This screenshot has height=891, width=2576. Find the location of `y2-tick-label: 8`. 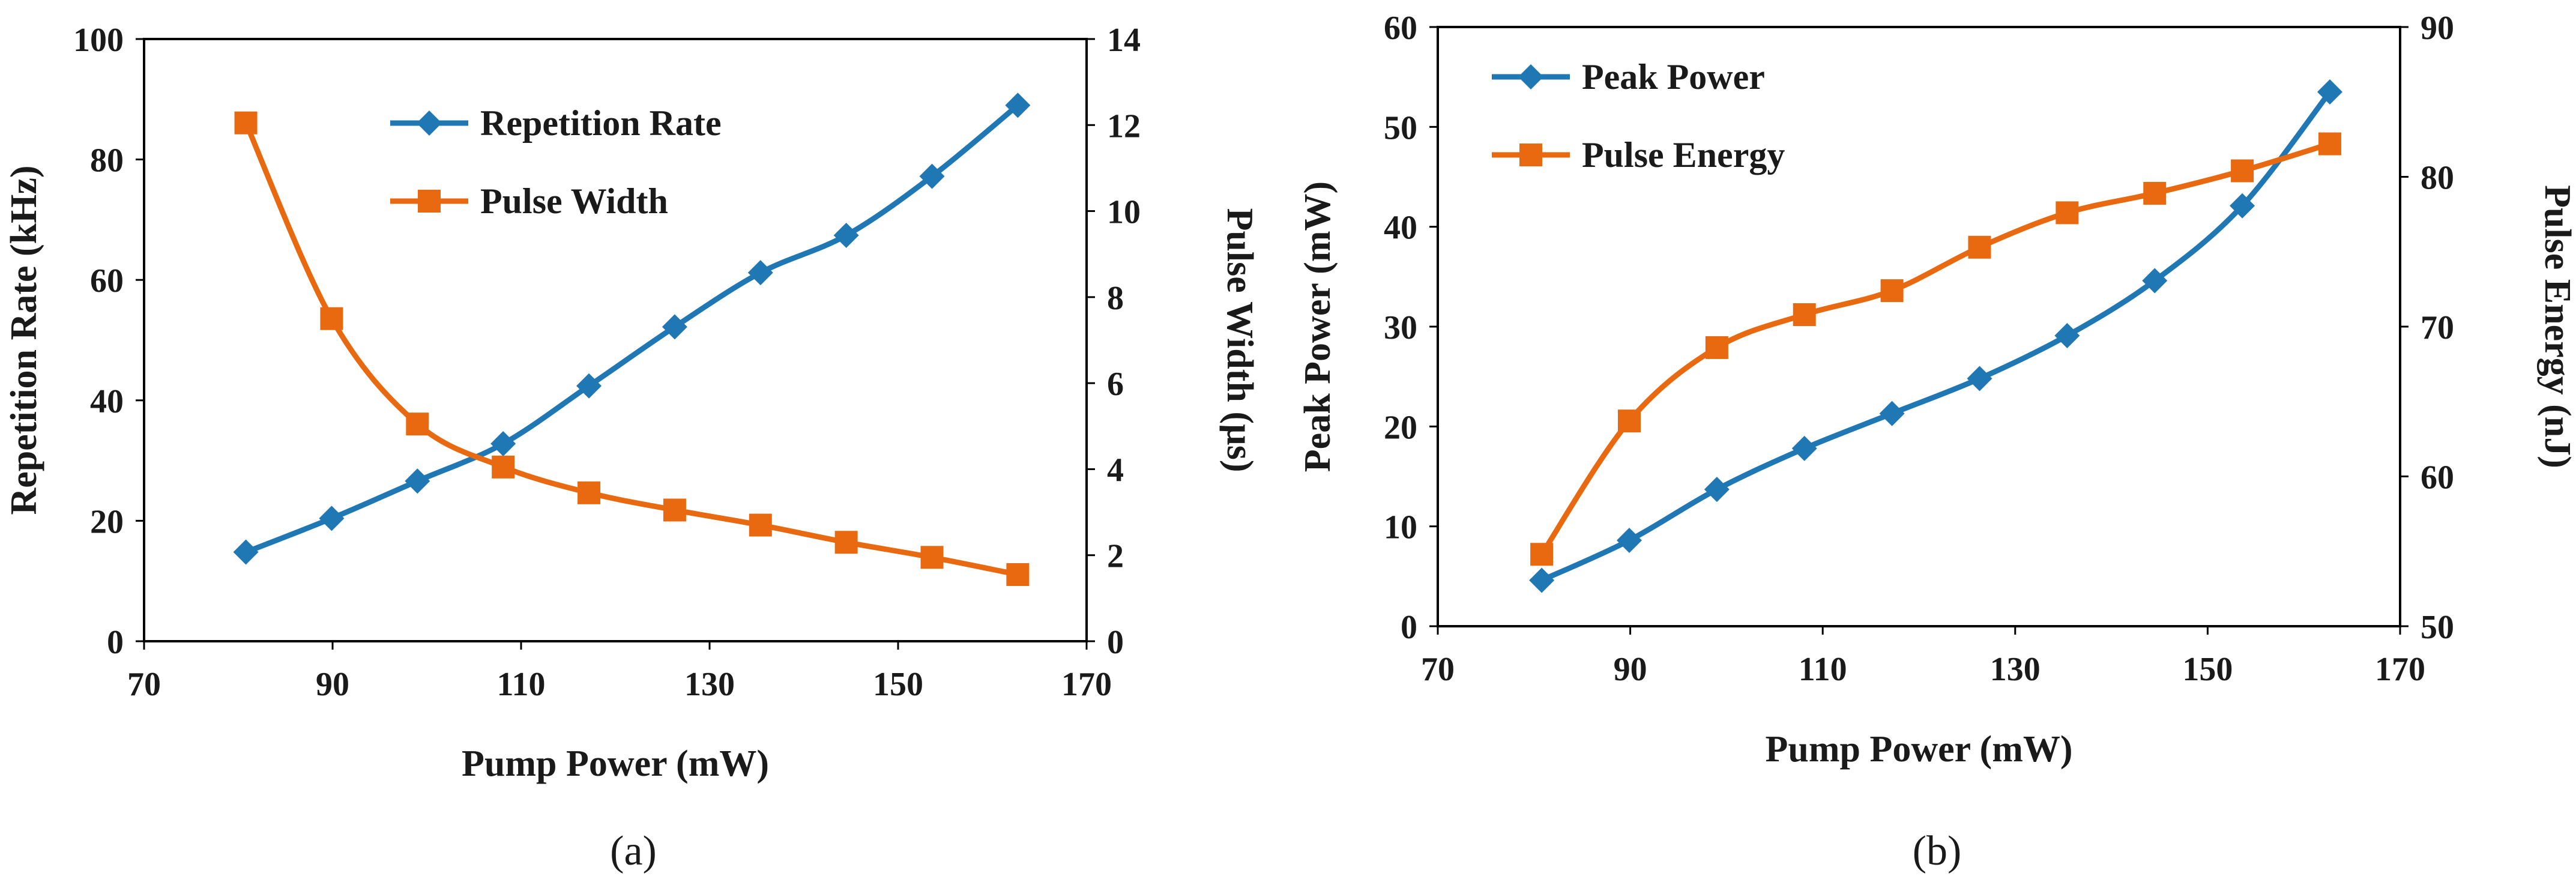

y2-tick-label: 8 is located at coordinates (1115, 298).